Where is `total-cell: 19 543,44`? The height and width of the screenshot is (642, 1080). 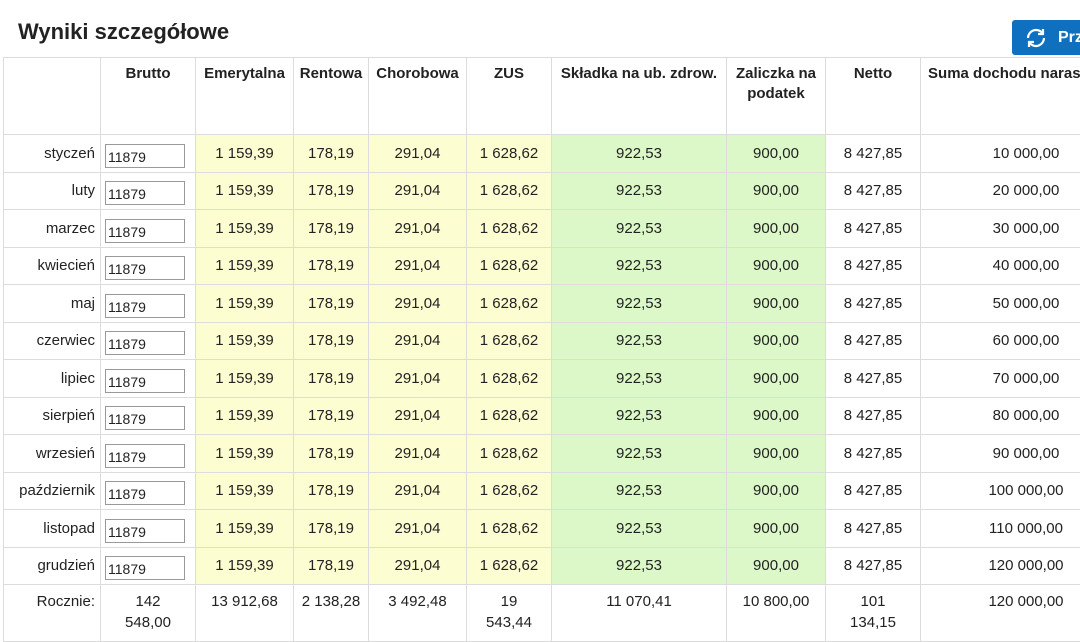
total-cell: 19 543,44 is located at coordinates (509, 613).